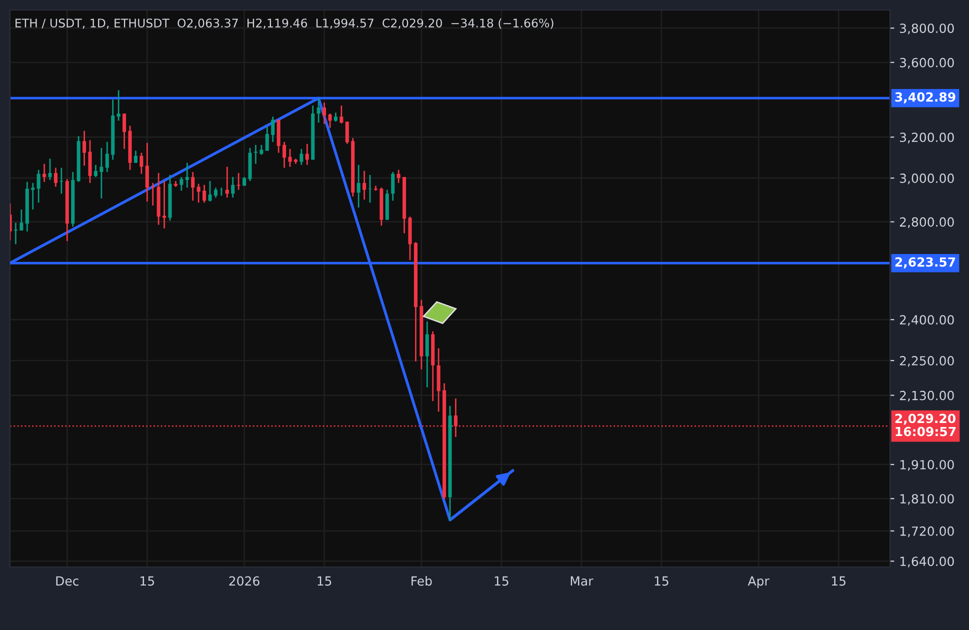  What do you see at coordinates (422, 581) in the screenshot?
I see `x-tick-label: Feb` at bounding box center [422, 581].